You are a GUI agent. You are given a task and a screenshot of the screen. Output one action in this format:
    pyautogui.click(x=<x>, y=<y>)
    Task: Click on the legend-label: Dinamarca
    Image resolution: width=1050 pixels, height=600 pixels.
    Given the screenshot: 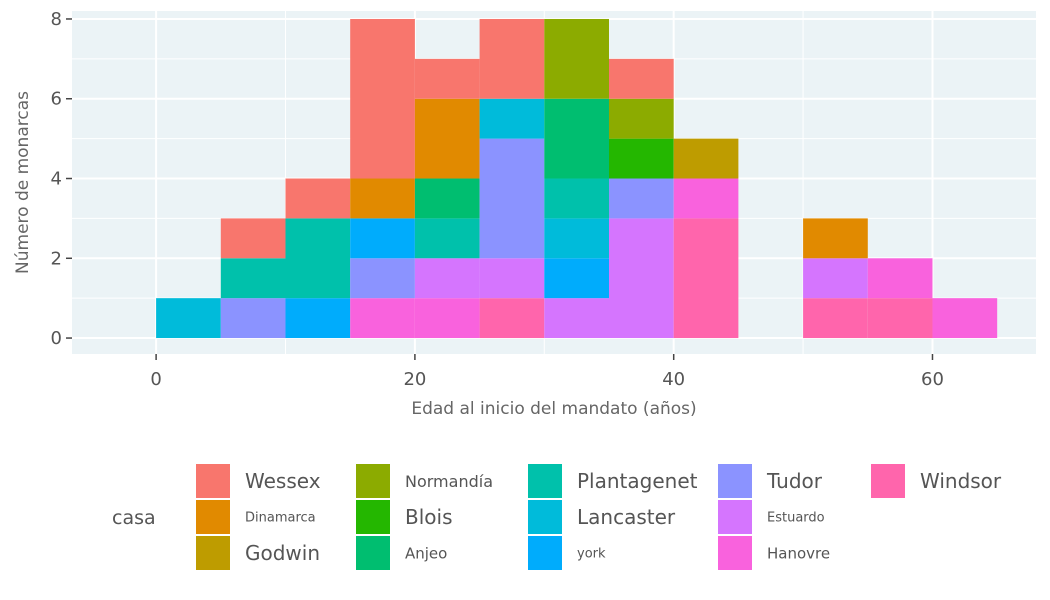 What is the action you would take?
    pyautogui.click(x=280, y=518)
    